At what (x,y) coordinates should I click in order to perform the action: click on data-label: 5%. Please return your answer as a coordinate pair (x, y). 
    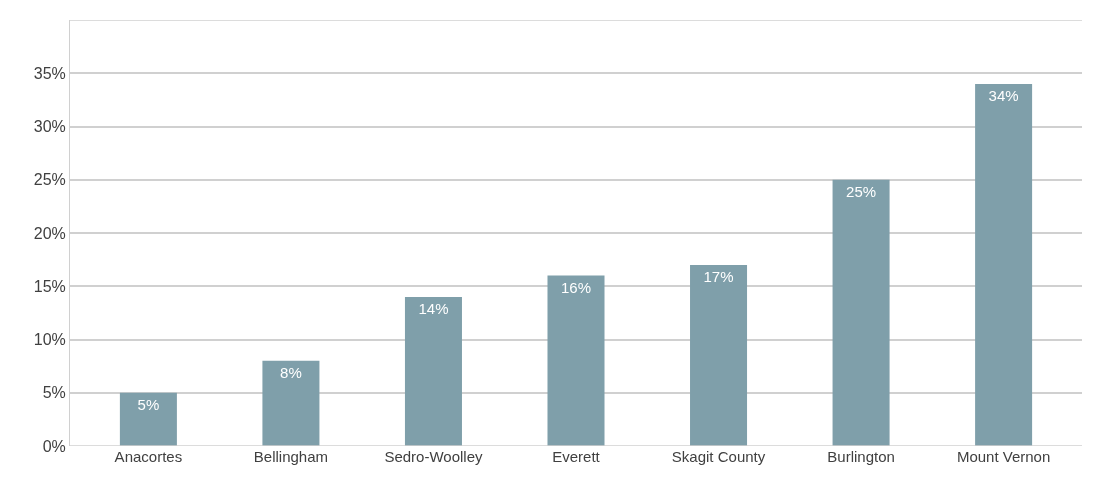
    Looking at the image, I should click on (148, 404).